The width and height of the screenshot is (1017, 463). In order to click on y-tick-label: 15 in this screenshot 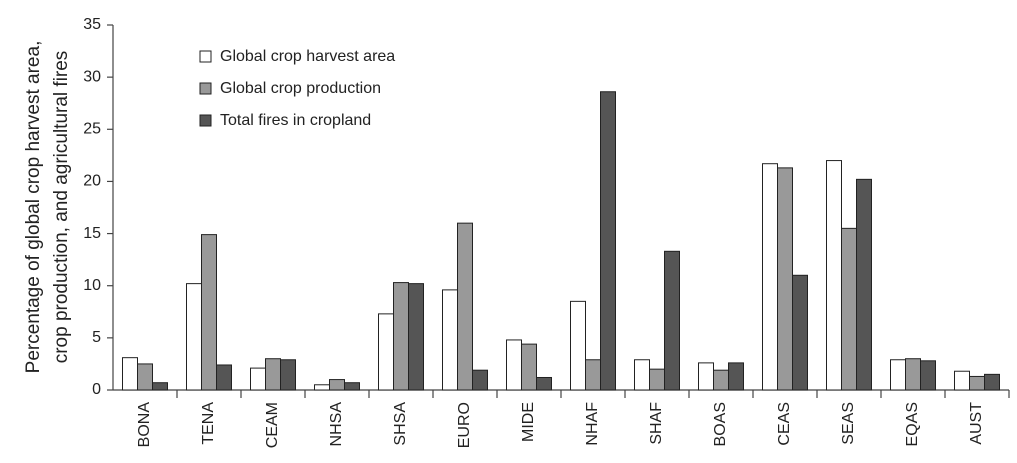, I will do `click(92, 233)`.